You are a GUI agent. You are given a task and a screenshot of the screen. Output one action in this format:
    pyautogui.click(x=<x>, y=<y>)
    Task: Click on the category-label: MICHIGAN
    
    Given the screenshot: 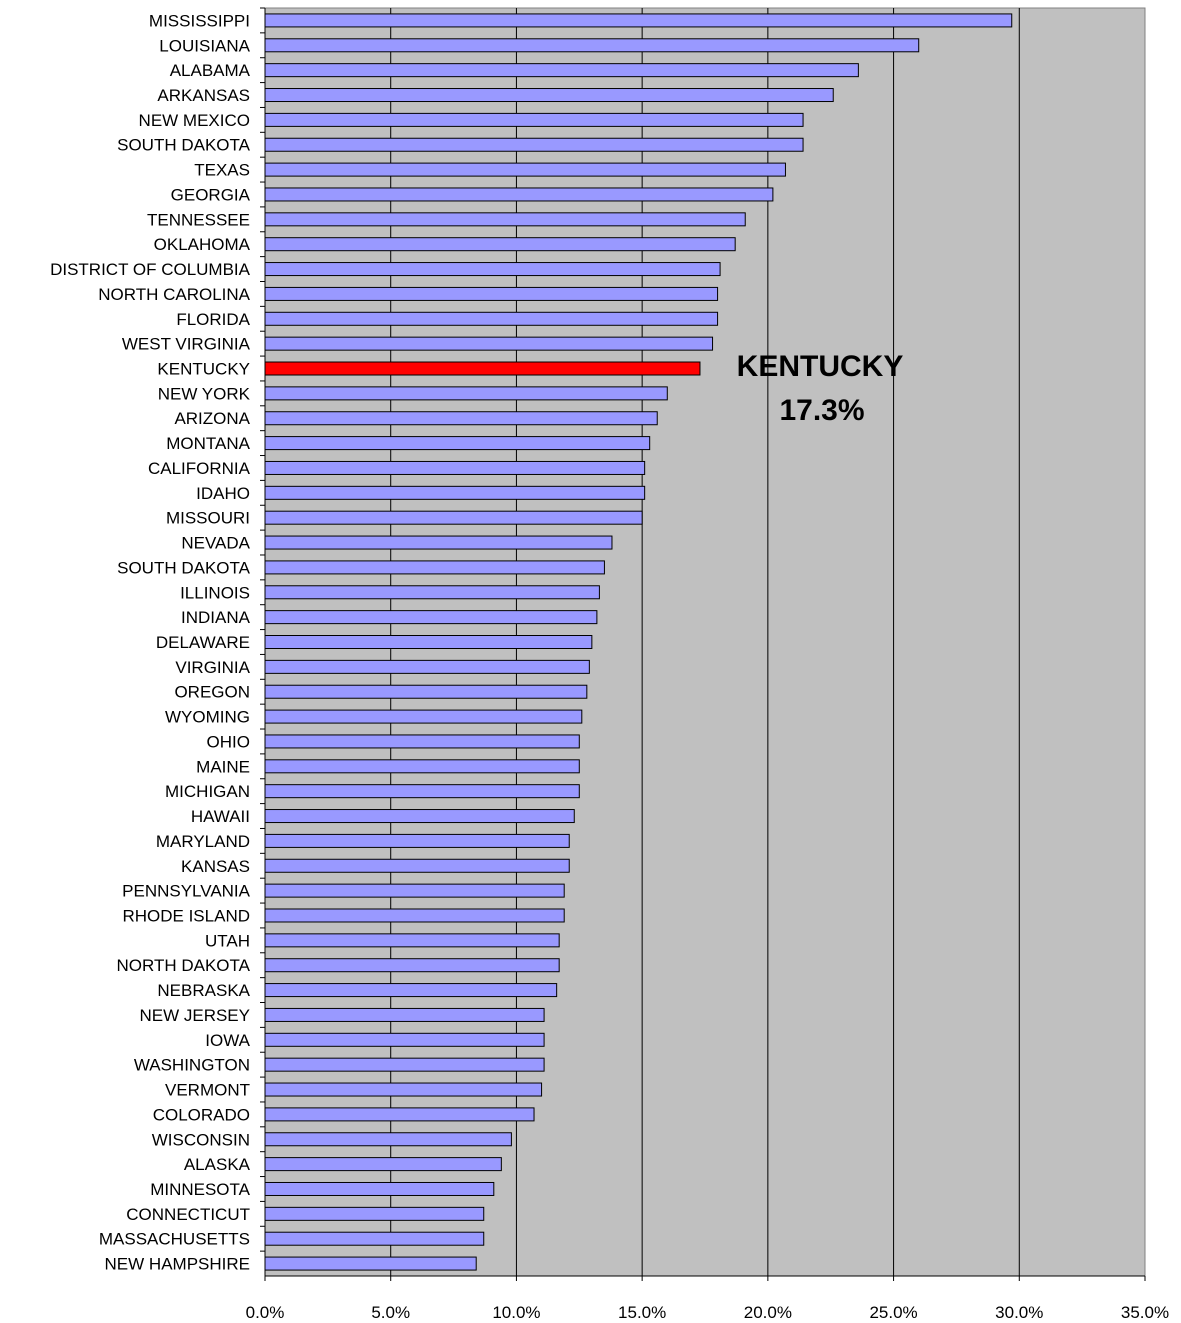 What is the action you would take?
    pyautogui.click(x=207, y=791)
    